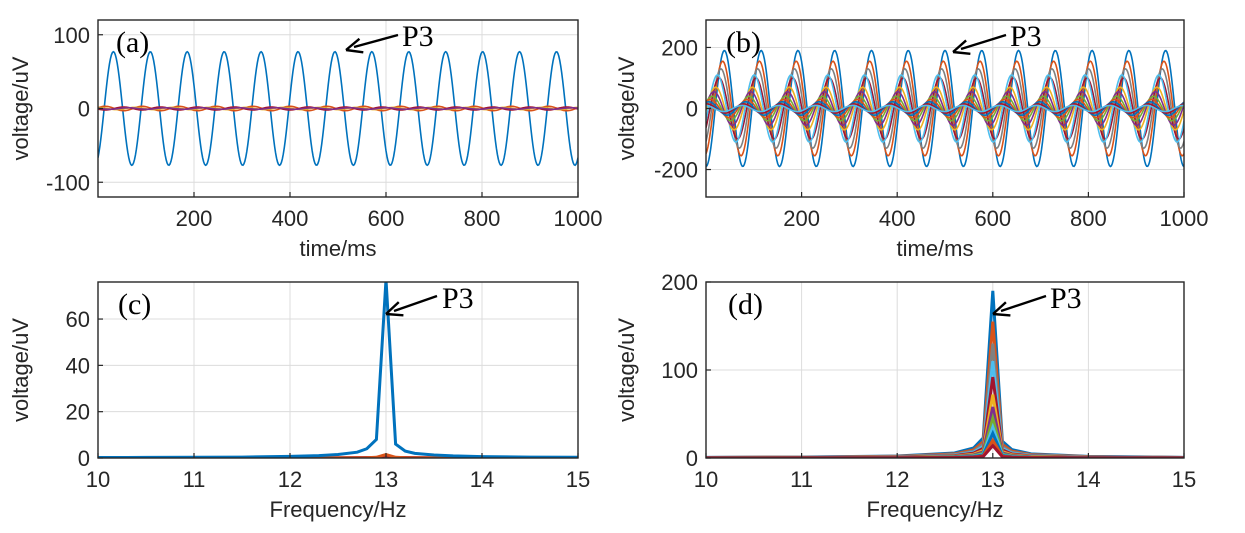  What do you see at coordinates (745, 304) in the screenshot?
I see `panel-label: (d)` at bounding box center [745, 304].